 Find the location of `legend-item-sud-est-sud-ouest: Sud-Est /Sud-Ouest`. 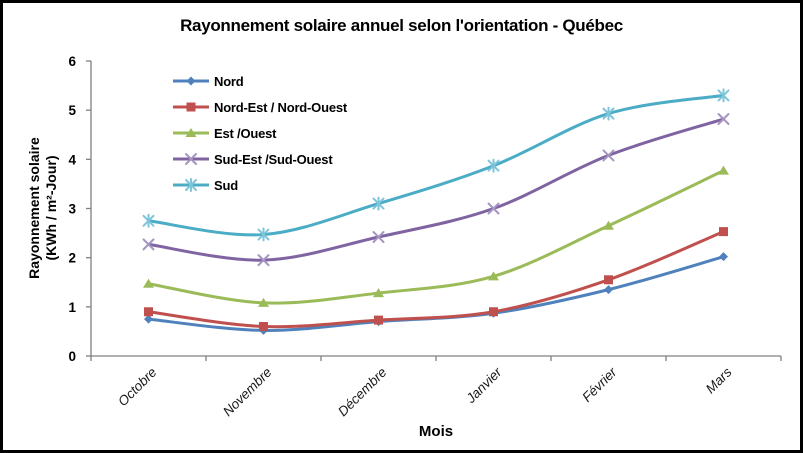

legend-item-sud-est-sud-ouest: Sud-Est /Sud-Ouest is located at coordinates (260, 159).